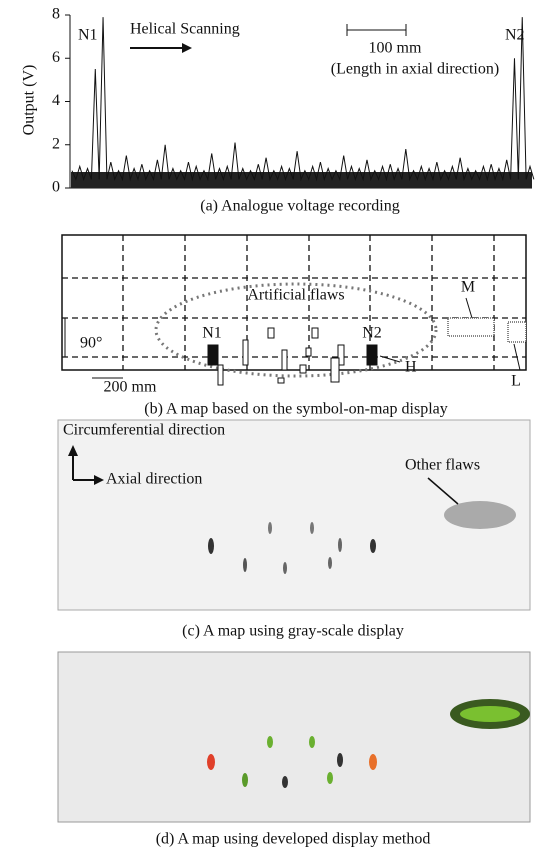 The image size is (536, 855). What do you see at coordinates (293, 839) in the screenshot?
I see `caption: (d) A map using developed display method` at bounding box center [293, 839].